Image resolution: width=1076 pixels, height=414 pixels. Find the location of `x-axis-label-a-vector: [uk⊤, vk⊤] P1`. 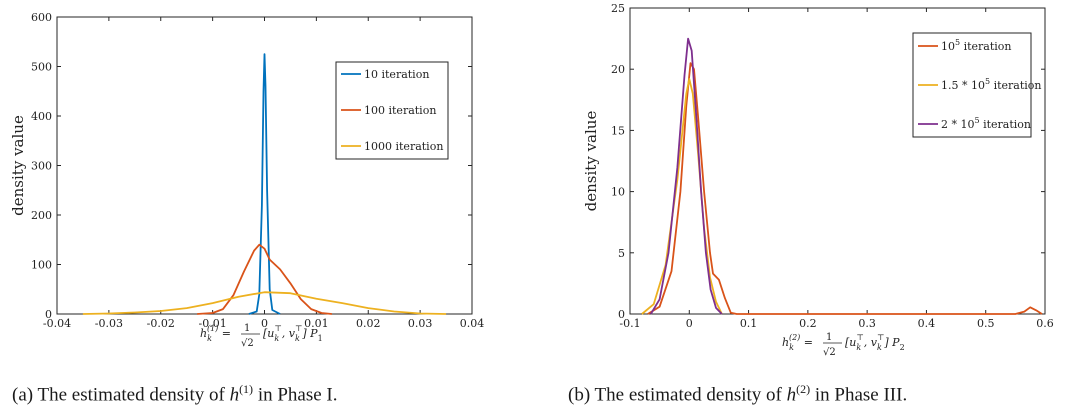

x-axis-label-a-vector: [uk⊤, vk⊤] P1 is located at coordinates (293, 333).